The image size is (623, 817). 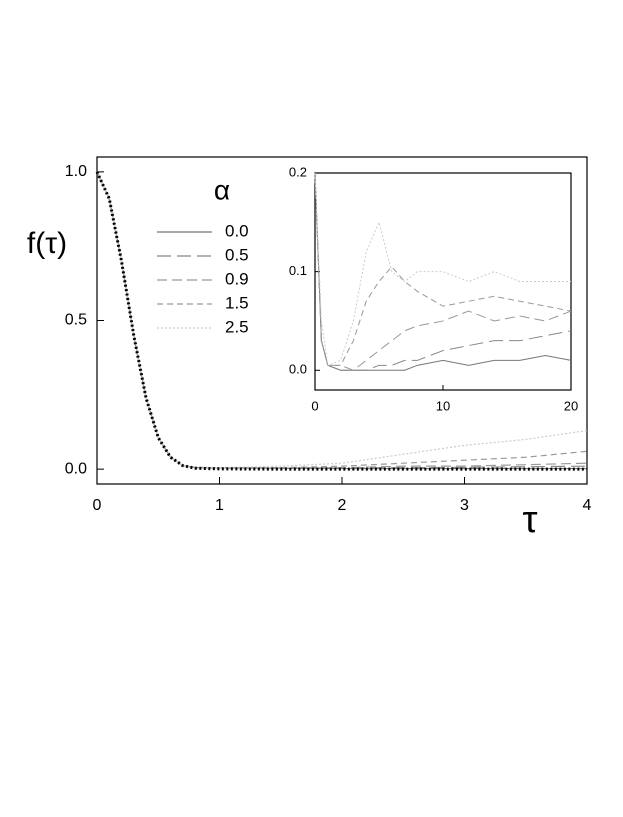 I want to click on x-tick-label: 1, so click(x=219, y=505).